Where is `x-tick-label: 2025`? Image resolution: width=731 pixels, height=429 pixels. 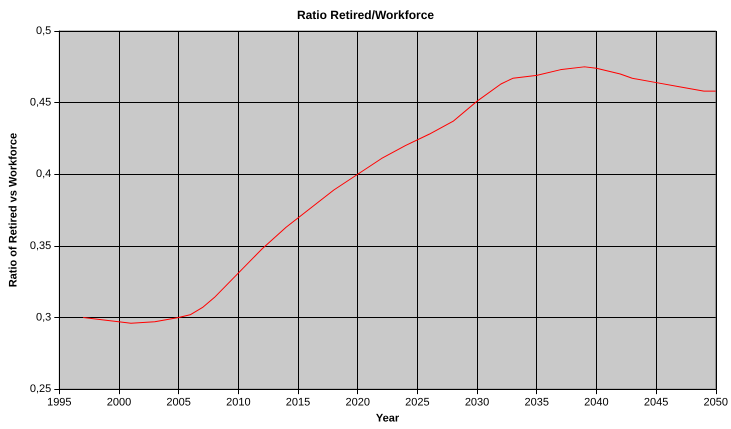
x-tick-label: 2025 is located at coordinates (417, 402).